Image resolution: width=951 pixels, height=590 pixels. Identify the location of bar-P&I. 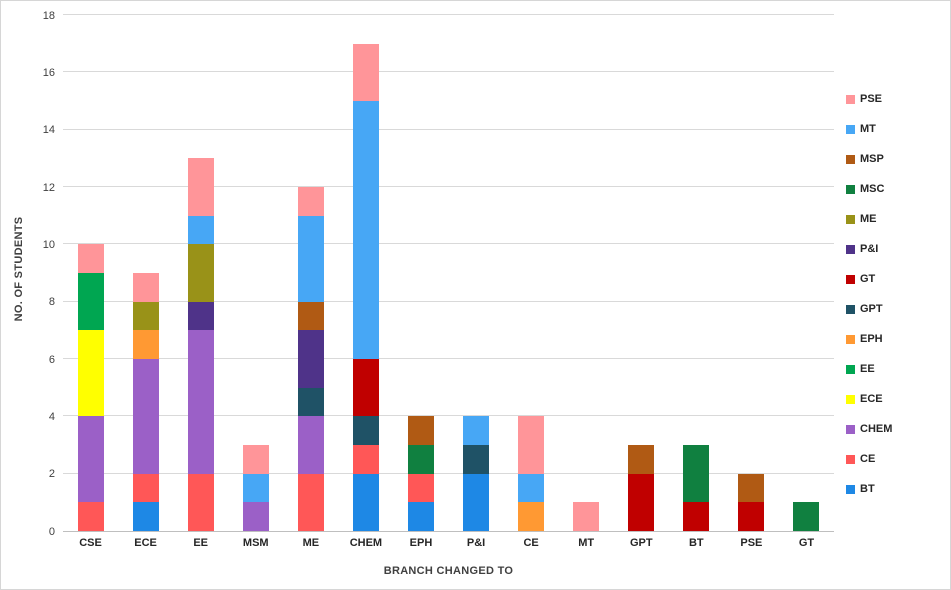
(476, 273).